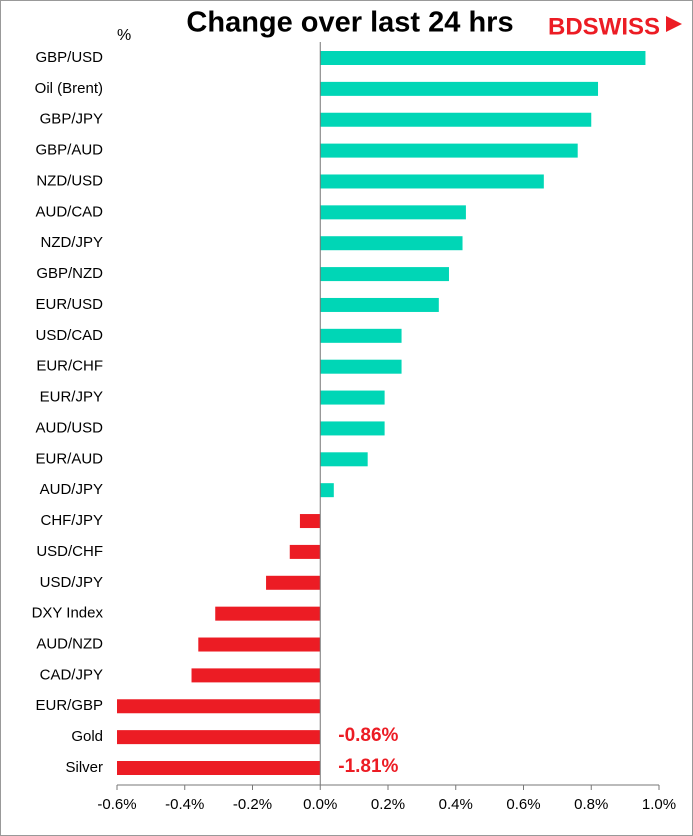 The height and width of the screenshot is (836, 693). Describe the element at coordinates (69, 458) in the screenshot. I see `category-label: EUR/AUD` at that location.